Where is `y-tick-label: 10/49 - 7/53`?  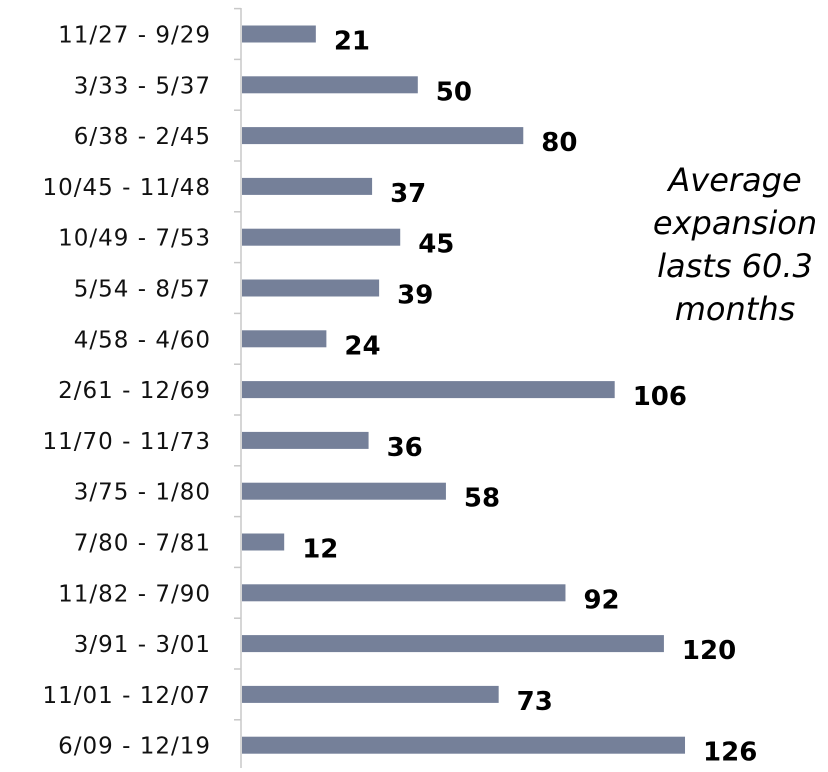 y-tick-label: 10/49 - 7/53 is located at coordinates (134, 239).